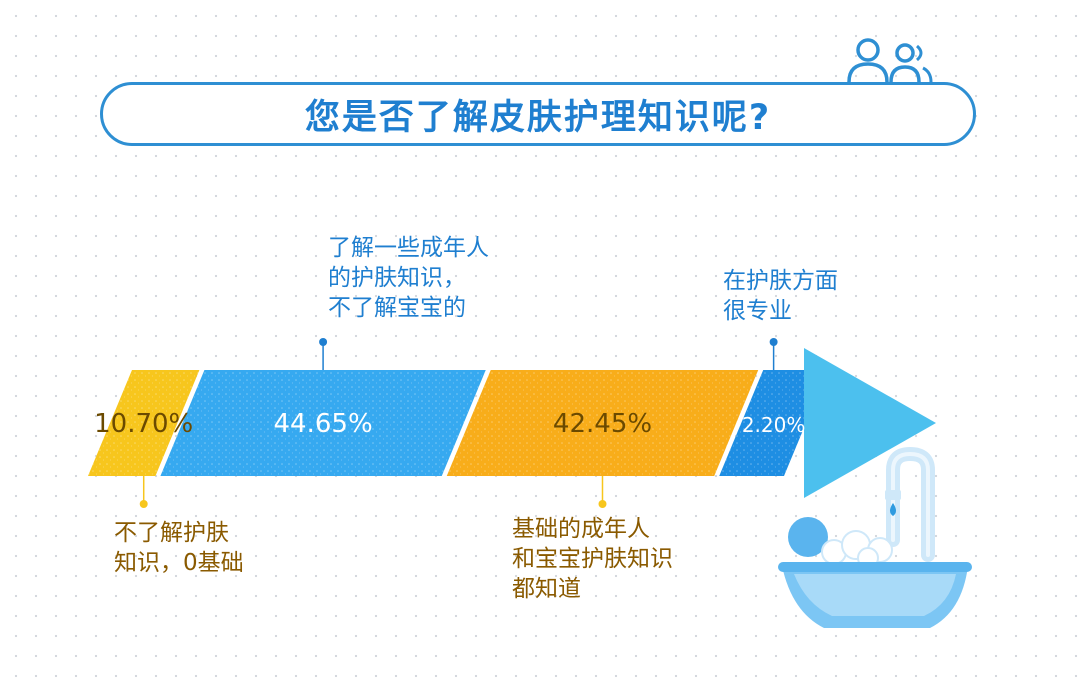 The width and height of the screenshot is (1080, 680). I want to click on value-label-4: 2.20%, so click(774, 425).